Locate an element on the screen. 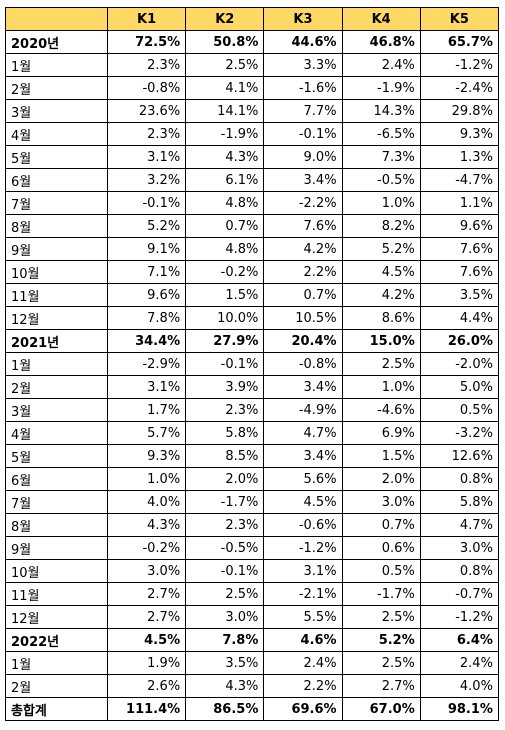 This screenshot has width=505, height=730. value-cell-k2: -1.7% is located at coordinates (225, 502).